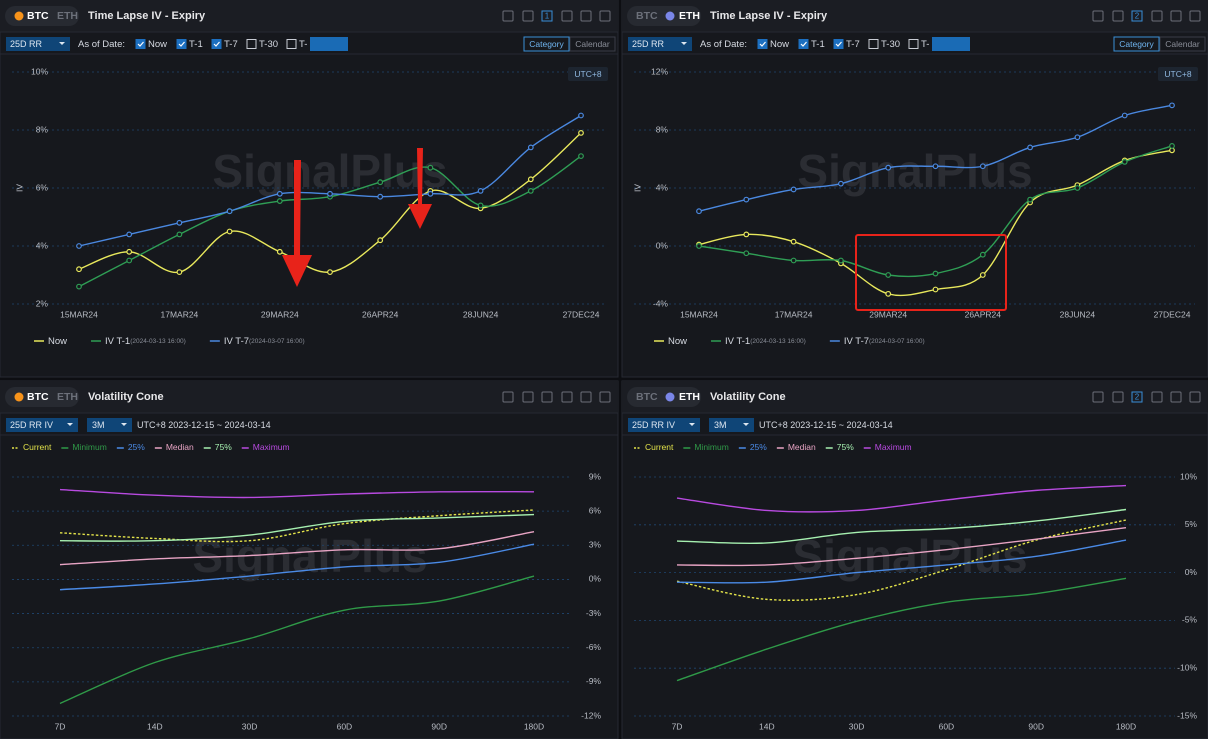  I want to click on y-tick-label: 0%, so click(1191, 572).